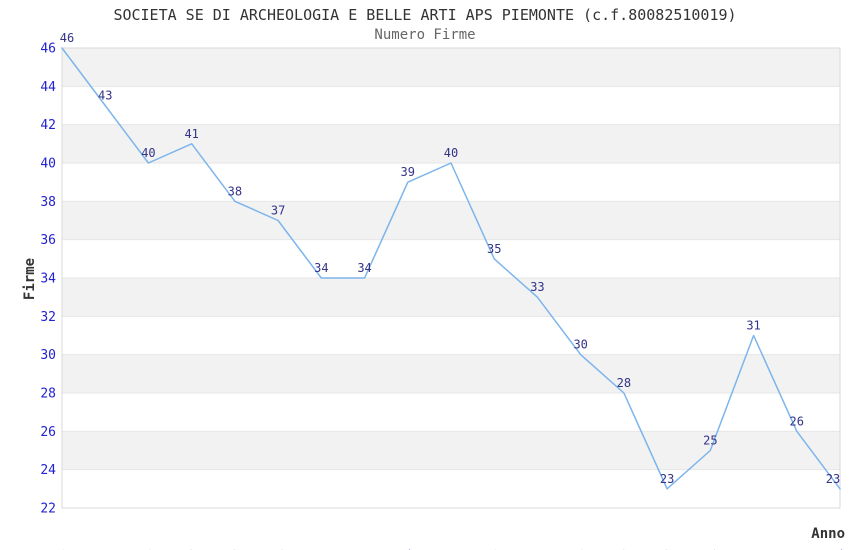  I want to click on y-tick-label: 24, so click(48, 470).